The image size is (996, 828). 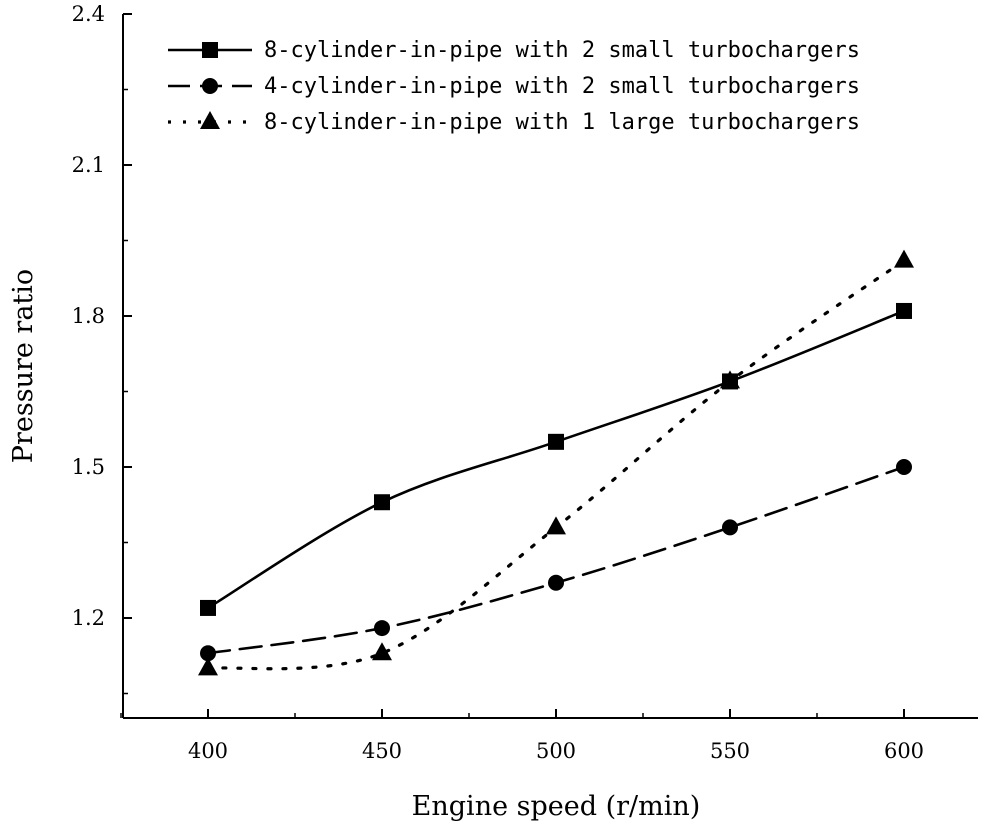 I want to click on y-tick-label: 1.5, so click(x=88, y=467).